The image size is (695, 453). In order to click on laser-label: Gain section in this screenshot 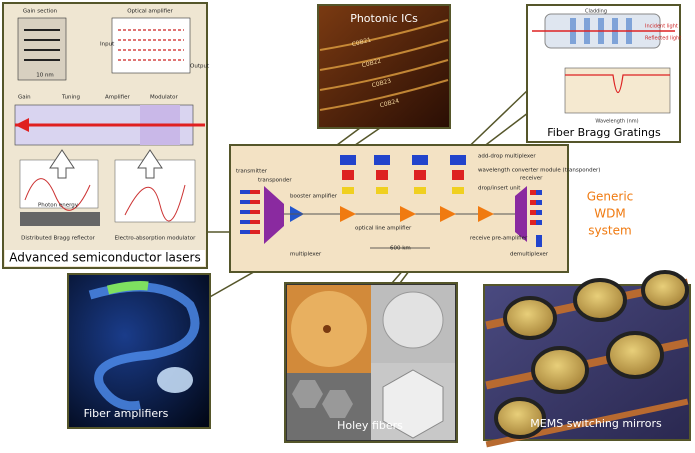, I will do `click(40, 12)`.